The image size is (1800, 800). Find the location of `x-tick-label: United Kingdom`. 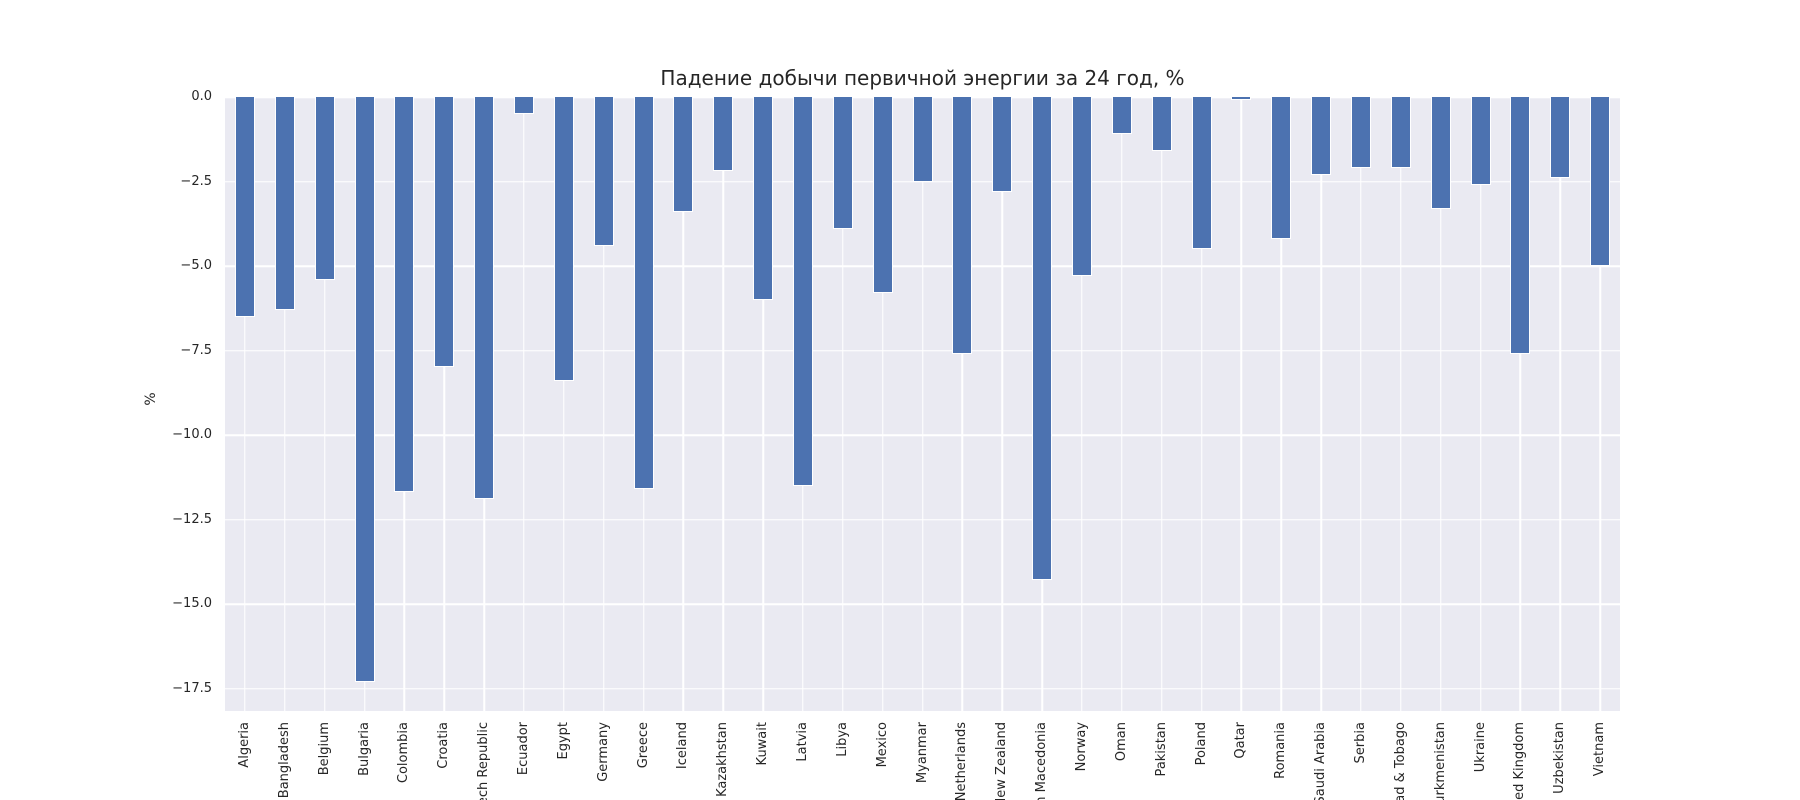

x-tick-label: United Kingdom is located at coordinates (1520, 761).